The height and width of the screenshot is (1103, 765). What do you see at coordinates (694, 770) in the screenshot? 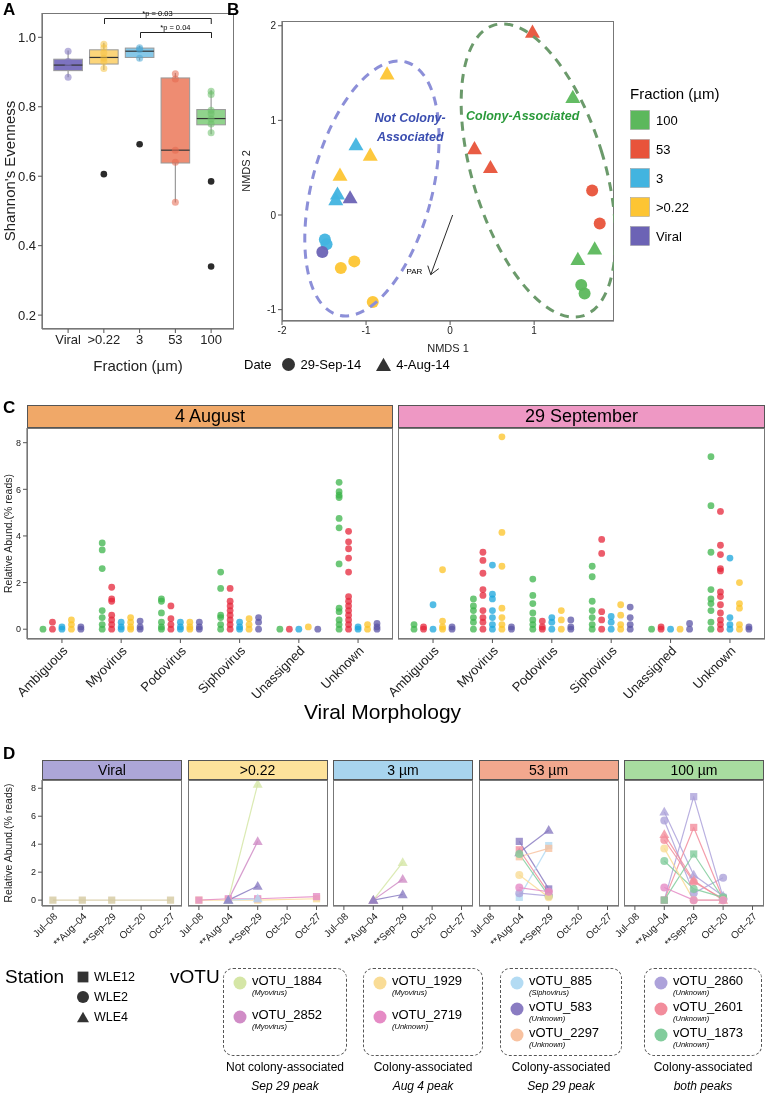
I see `chart-title: 100 µm` at bounding box center [694, 770].